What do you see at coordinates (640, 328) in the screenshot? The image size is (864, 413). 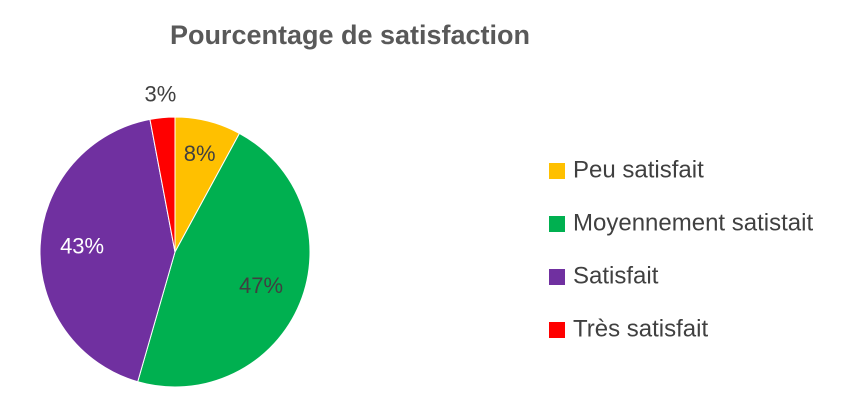 I see `legend-label: Très satisfait` at bounding box center [640, 328].